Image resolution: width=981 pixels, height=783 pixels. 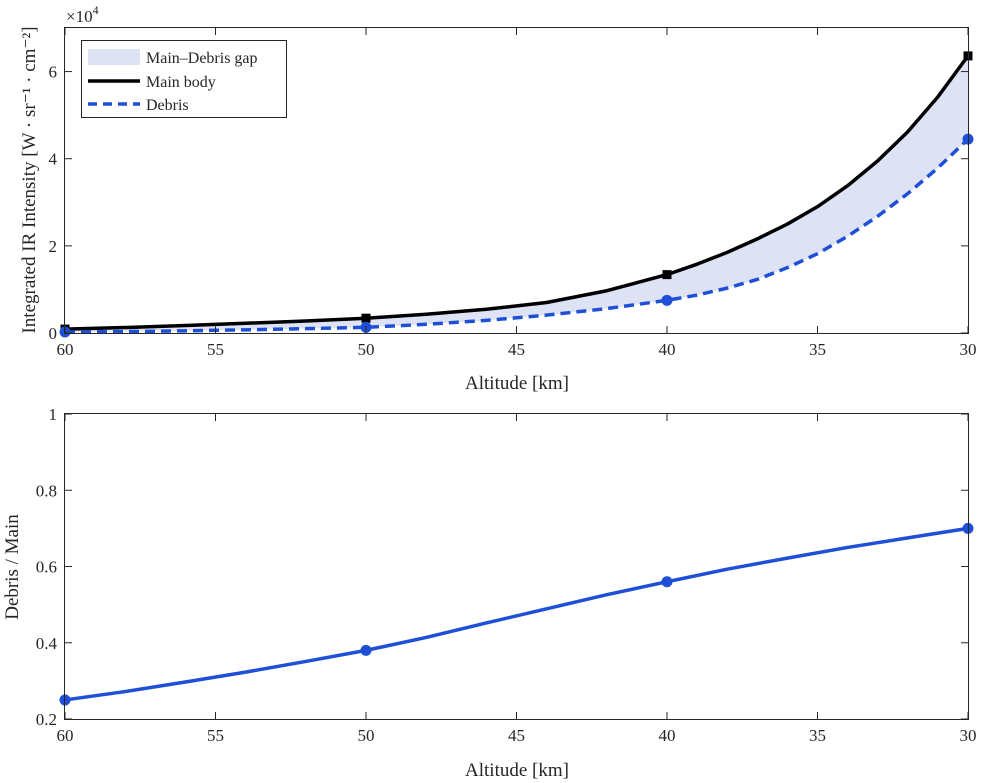 I want to click on bottom-y-axis-label: Debris / Main, so click(x=12, y=567).